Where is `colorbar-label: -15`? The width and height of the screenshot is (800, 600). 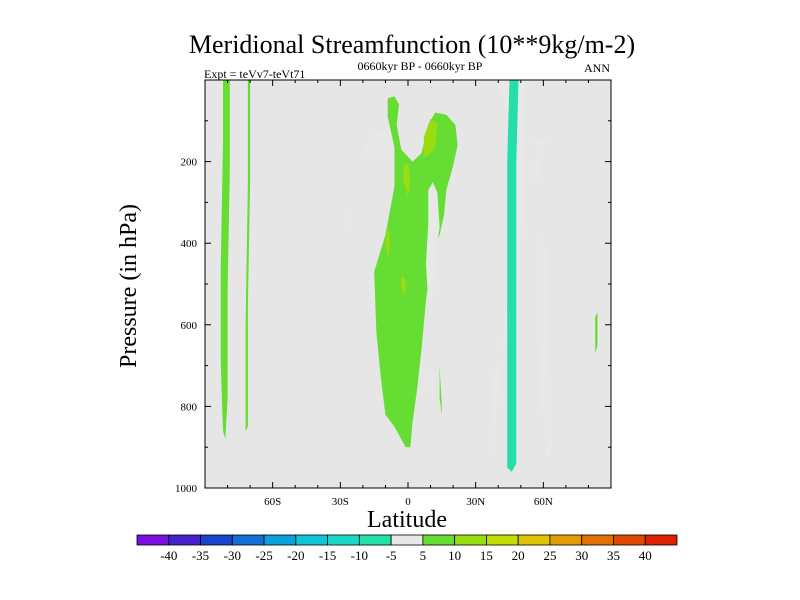
colorbar-label: -15 is located at coordinates (327, 555).